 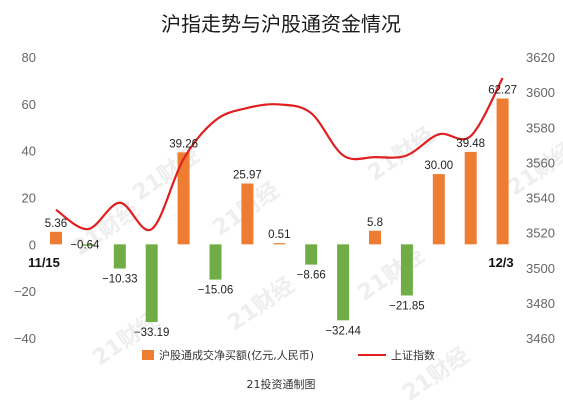 I want to click on bar-data-label: −15.06, so click(x=216, y=291).